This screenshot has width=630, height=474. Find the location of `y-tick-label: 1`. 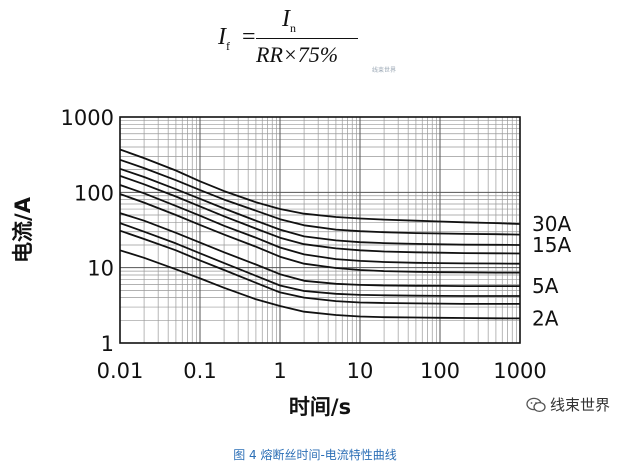

y-tick-label: 1 is located at coordinates (107, 344).